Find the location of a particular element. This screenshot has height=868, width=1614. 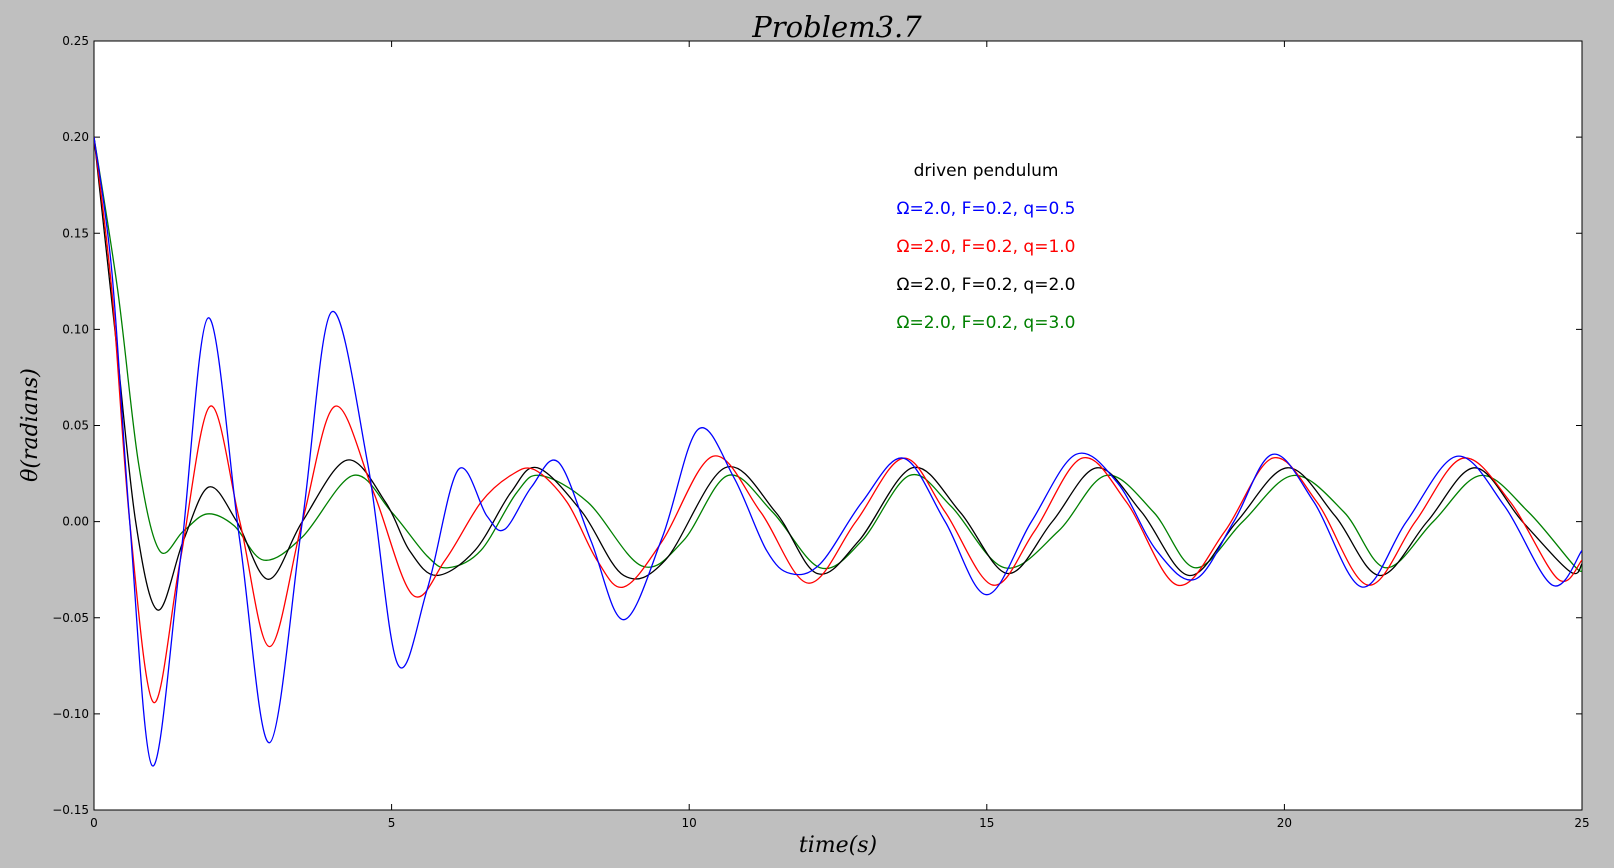

y-tick-label: −0.10 is located at coordinates (70, 714).